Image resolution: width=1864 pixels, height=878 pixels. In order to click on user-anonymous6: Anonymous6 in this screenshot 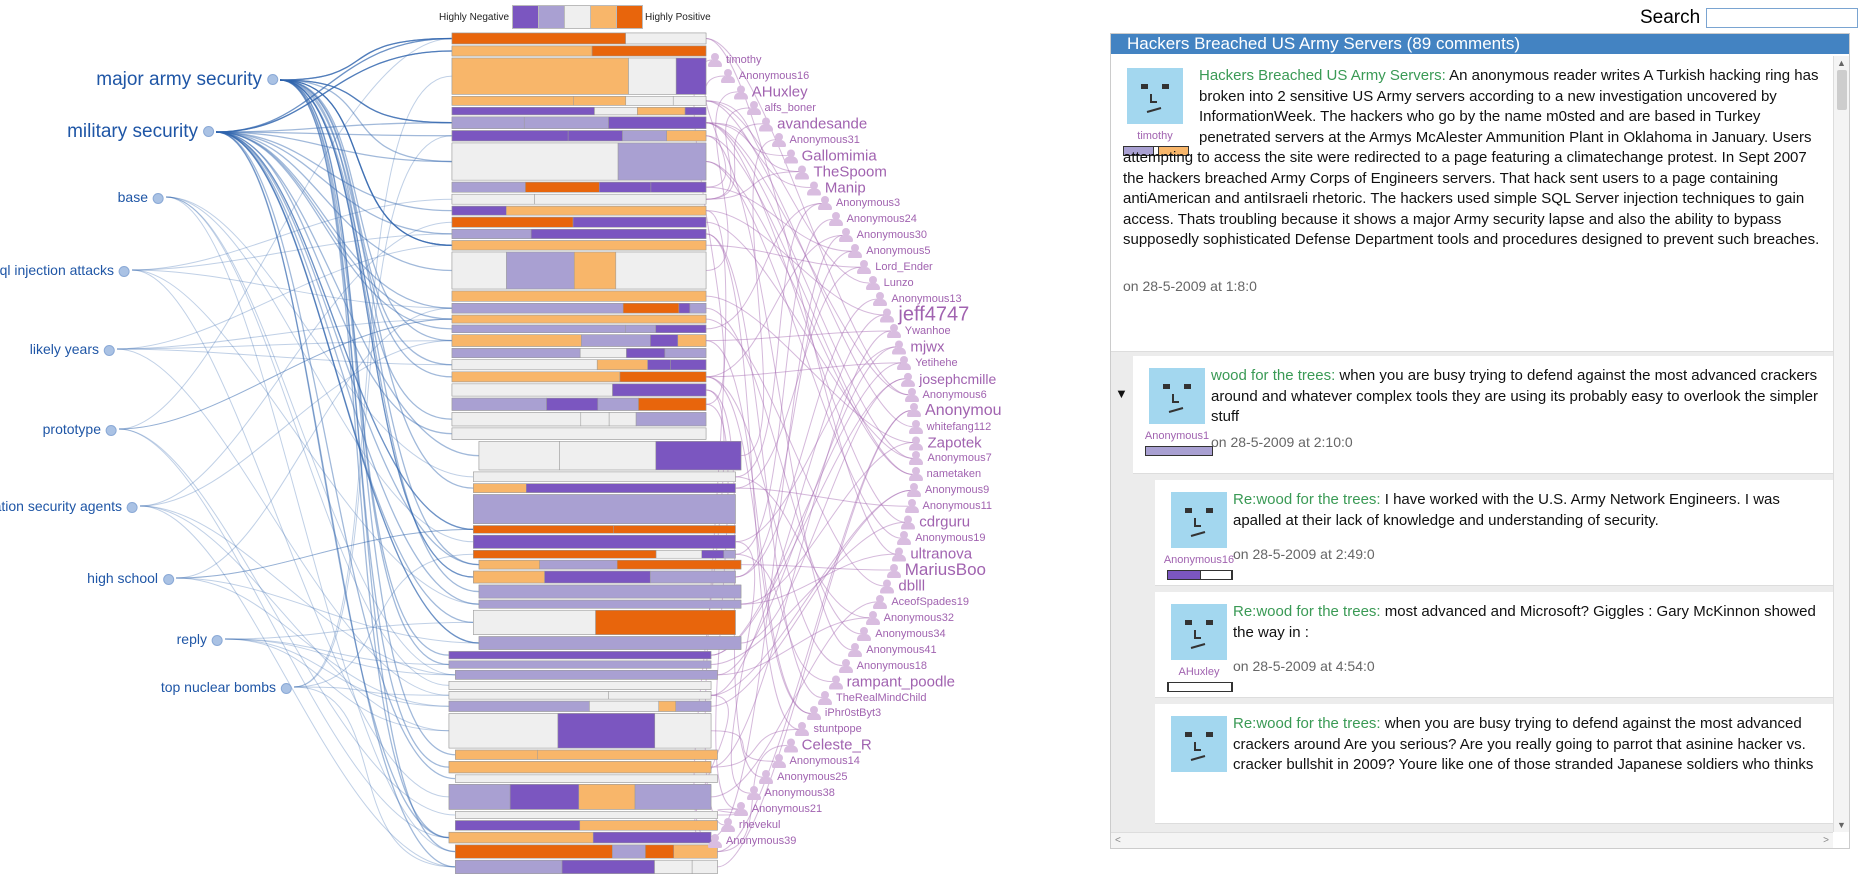, I will do `click(945, 394)`.